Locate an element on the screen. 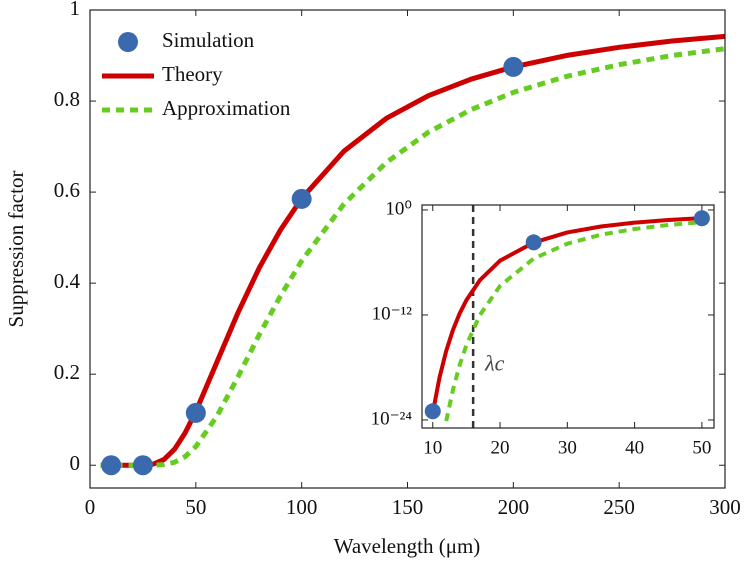 The width and height of the screenshot is (747, 563). annotation: λc is located at coordinates (494, 363).